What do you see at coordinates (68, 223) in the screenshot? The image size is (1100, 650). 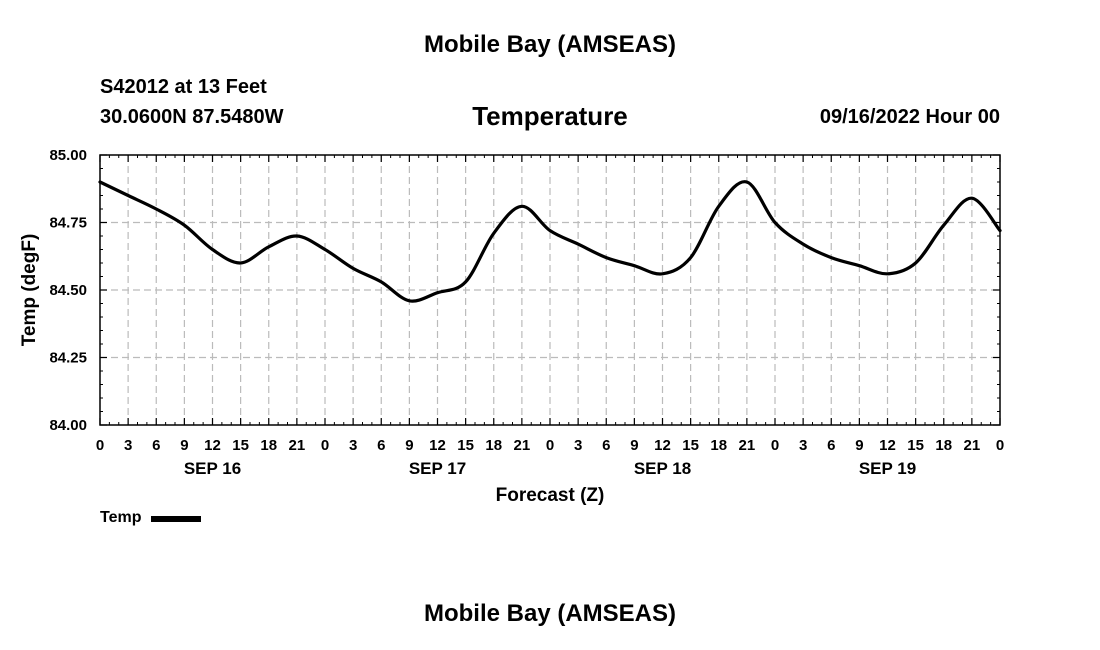 I see `y-tick-label: 84.75` at bounding box center [68, 223].